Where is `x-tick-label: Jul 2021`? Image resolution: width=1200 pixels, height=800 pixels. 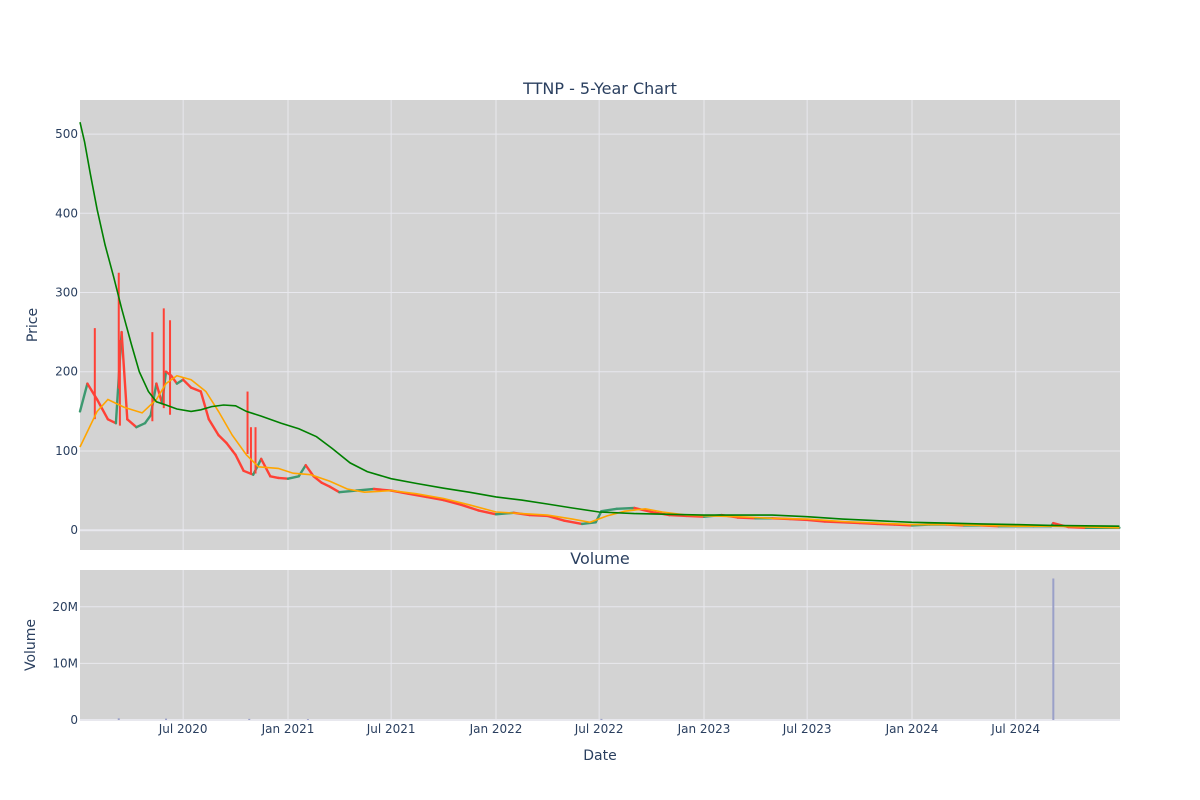
x-tick-label: Jul 2021 is located at coordinates (391, 729).